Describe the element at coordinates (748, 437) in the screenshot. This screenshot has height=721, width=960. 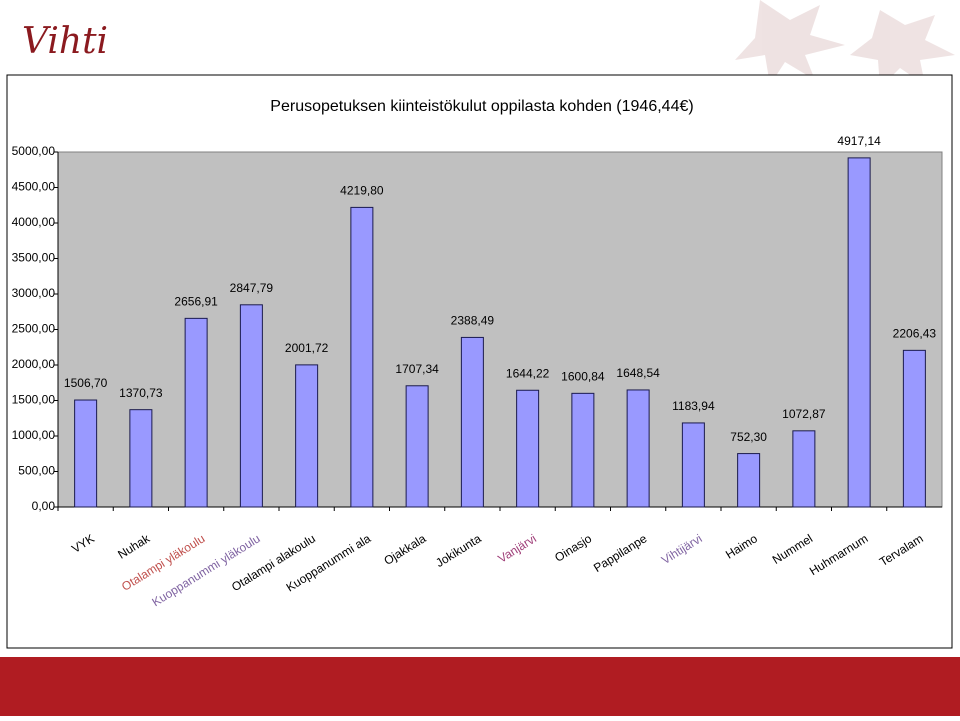
I see `value-label: 752,30` at that location.